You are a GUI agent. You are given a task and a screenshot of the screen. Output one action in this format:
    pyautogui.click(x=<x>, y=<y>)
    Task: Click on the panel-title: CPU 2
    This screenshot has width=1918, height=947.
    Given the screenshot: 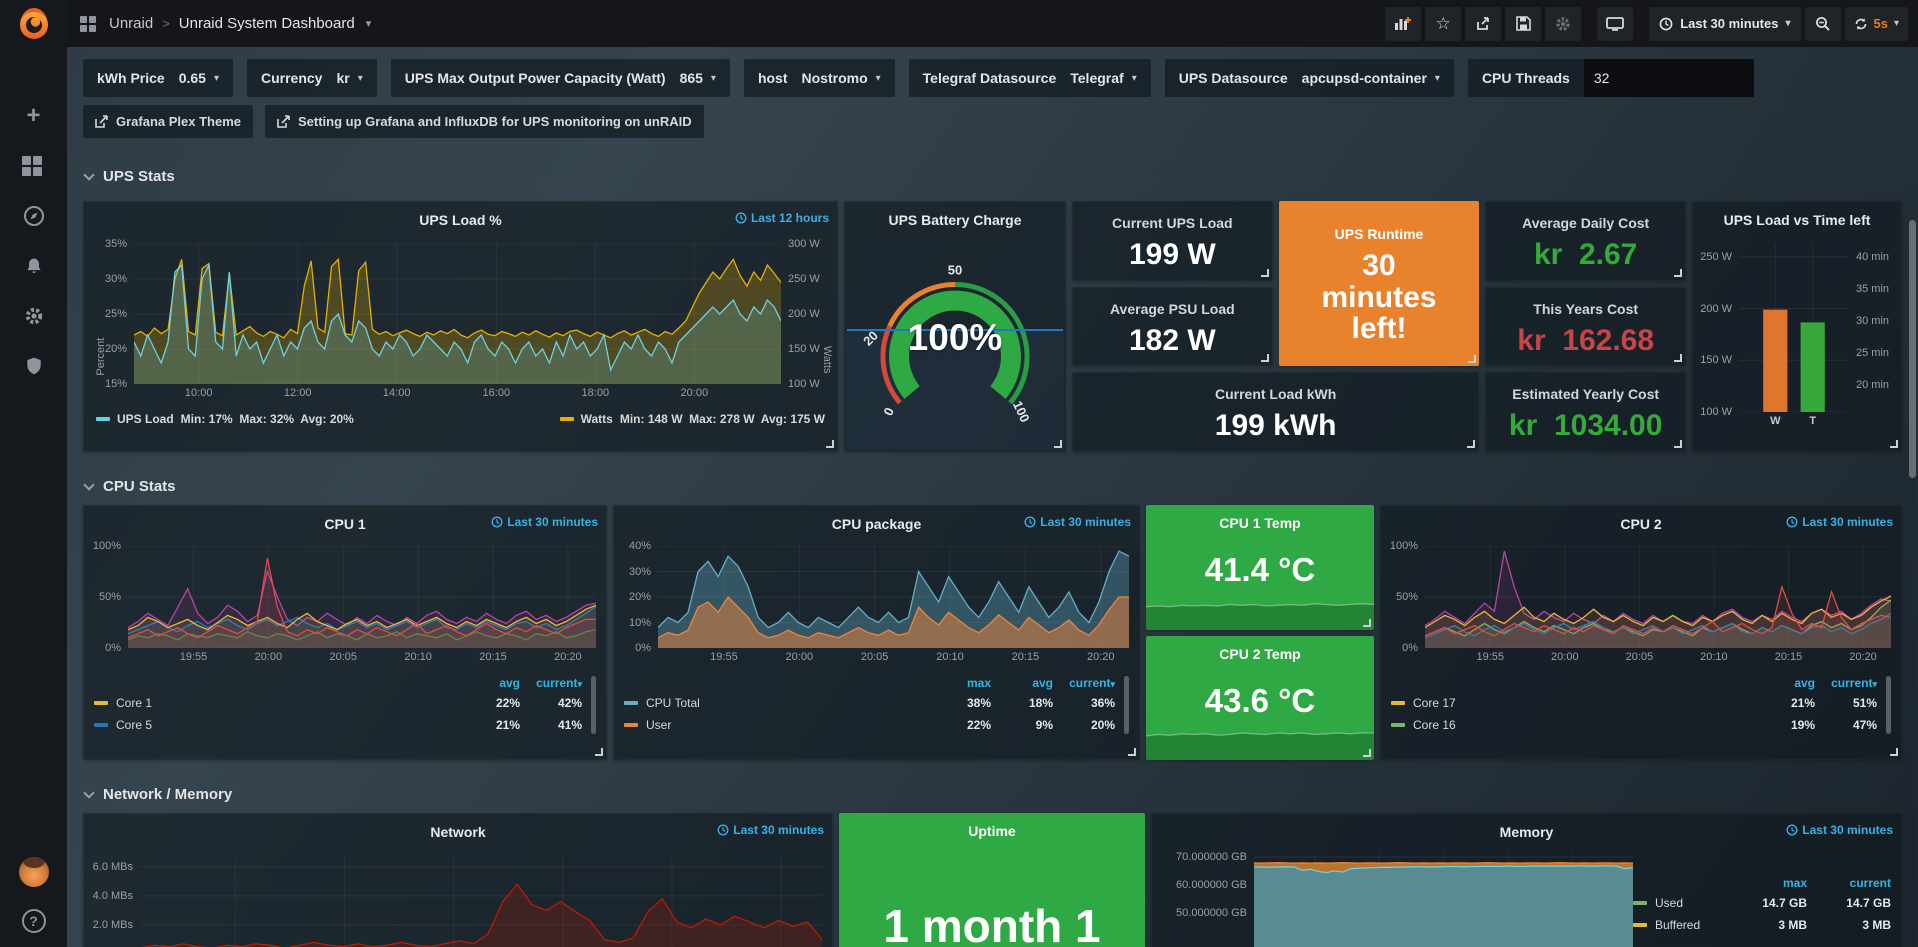 What is the action you would take?
    pyautogui.click(x=1641, y=524)
    